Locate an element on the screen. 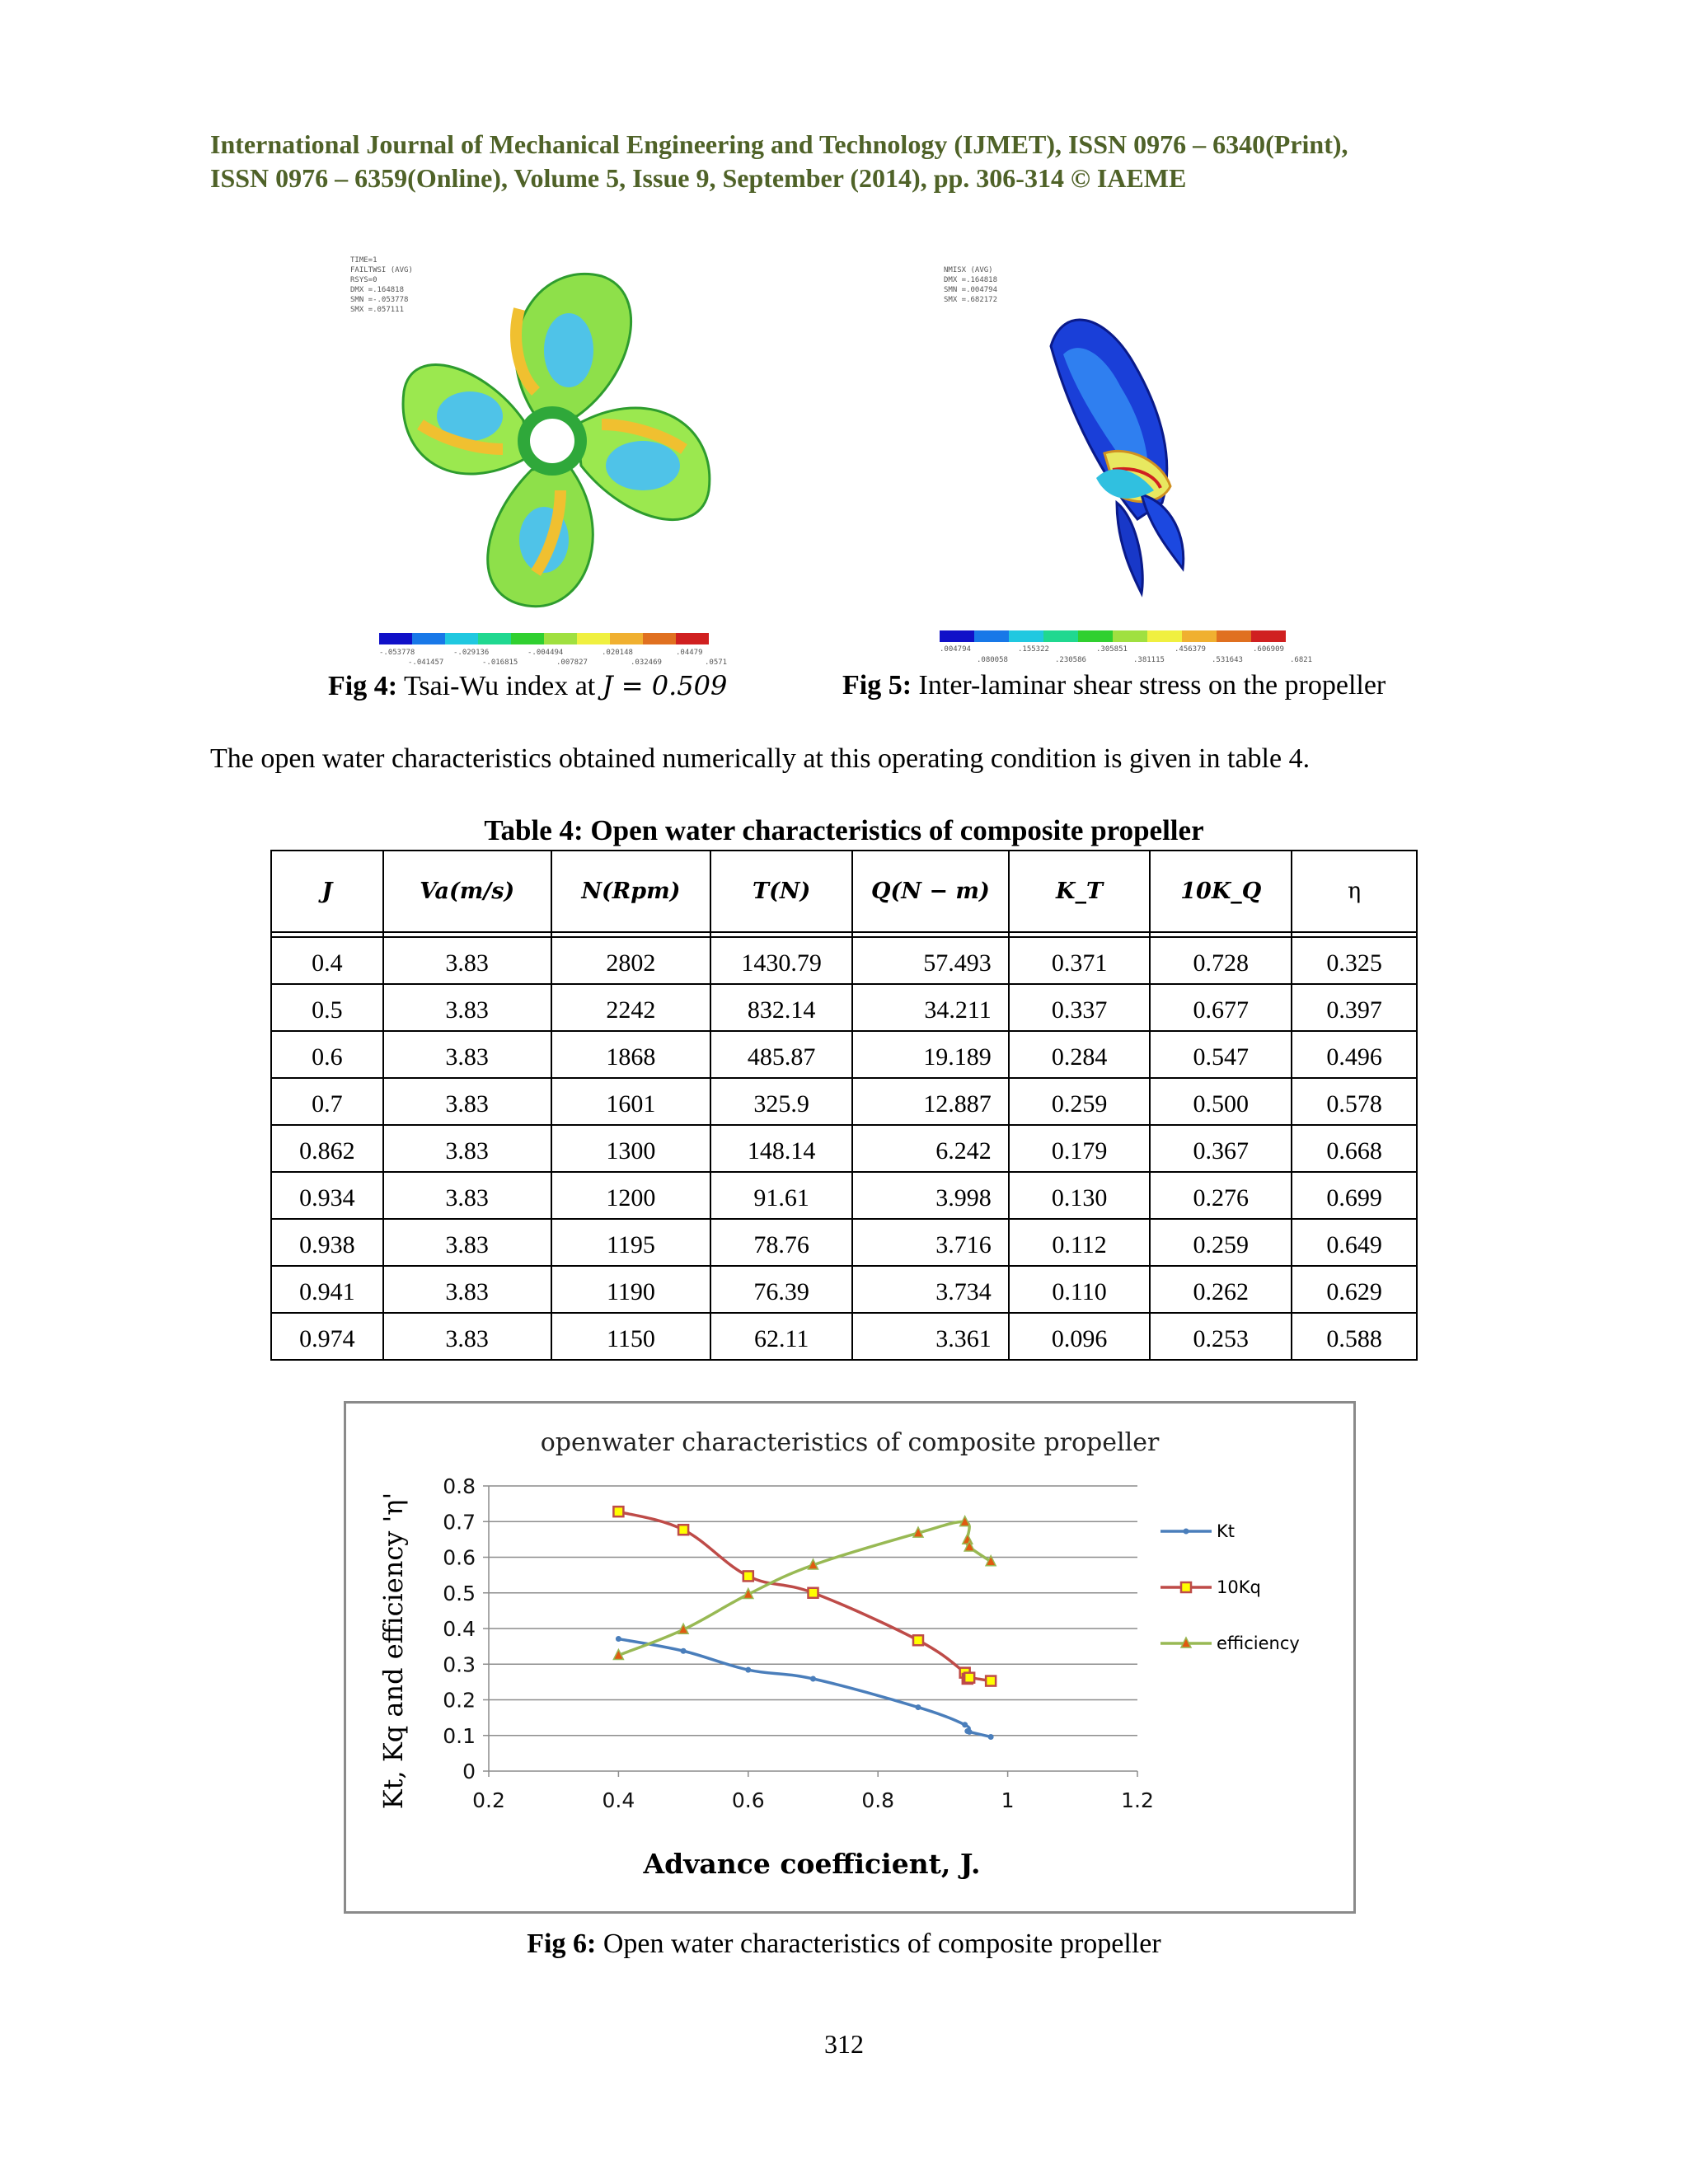  y-tick-label: 0.1 is located at coordinates (460, 1736).